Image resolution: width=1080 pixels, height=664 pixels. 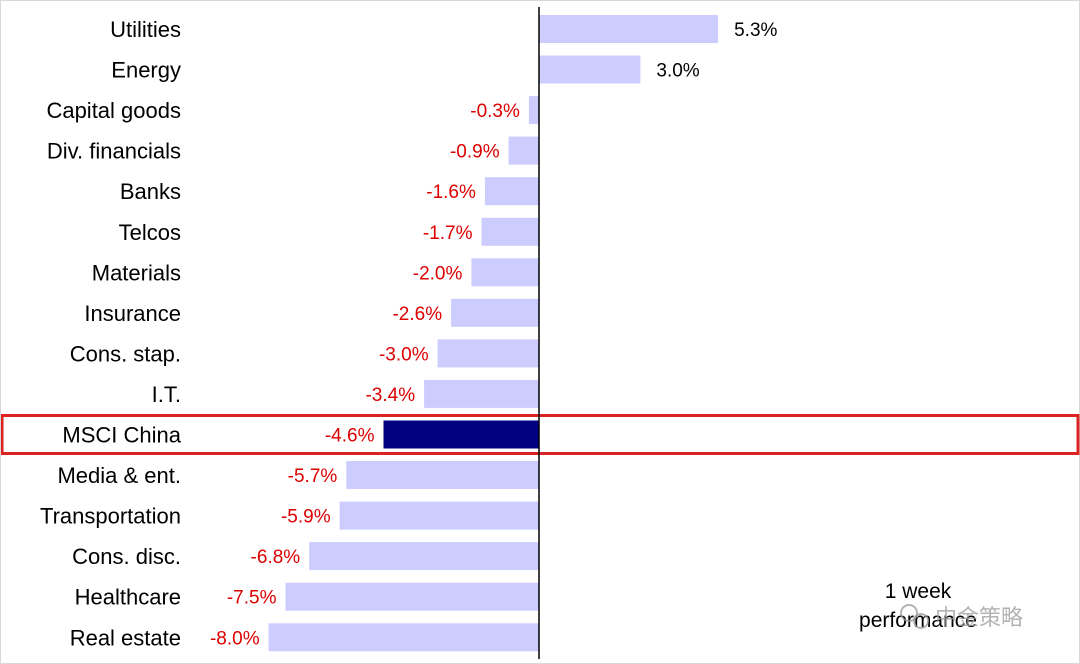 I want to click on bar-msci-china, so click(x=461, y=434).